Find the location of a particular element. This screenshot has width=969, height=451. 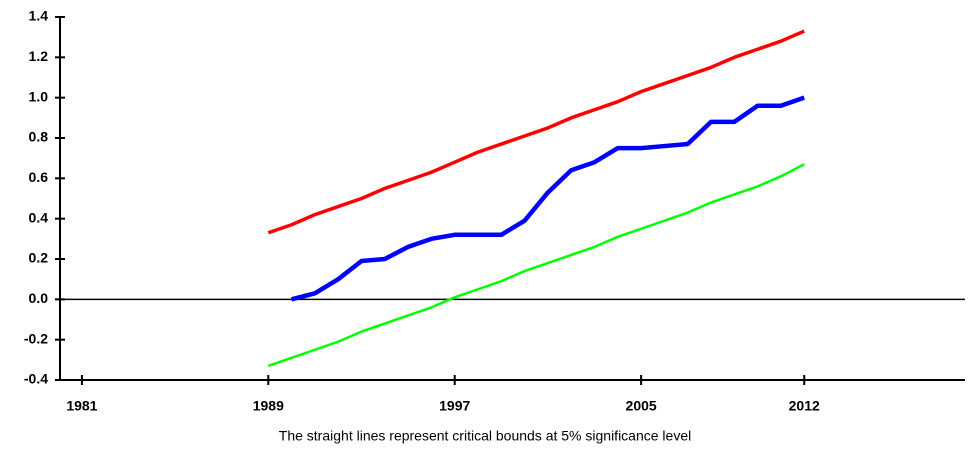

y-tick-label: 0.6 is located at coordinates (39, 177).